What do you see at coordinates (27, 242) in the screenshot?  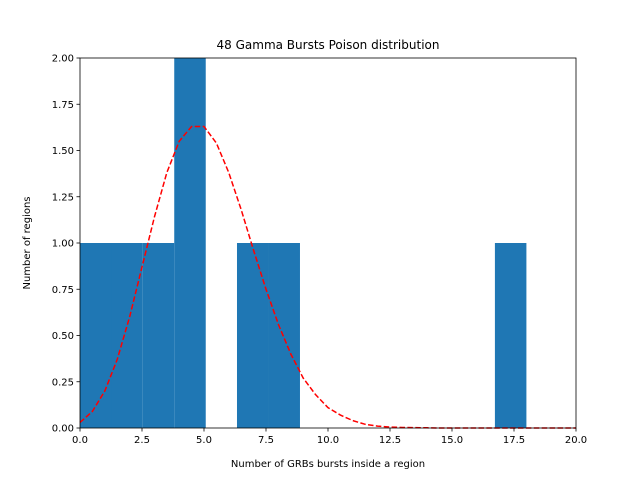 I see `y-axis-label: Number of regions` at bounding box center [27, 242].